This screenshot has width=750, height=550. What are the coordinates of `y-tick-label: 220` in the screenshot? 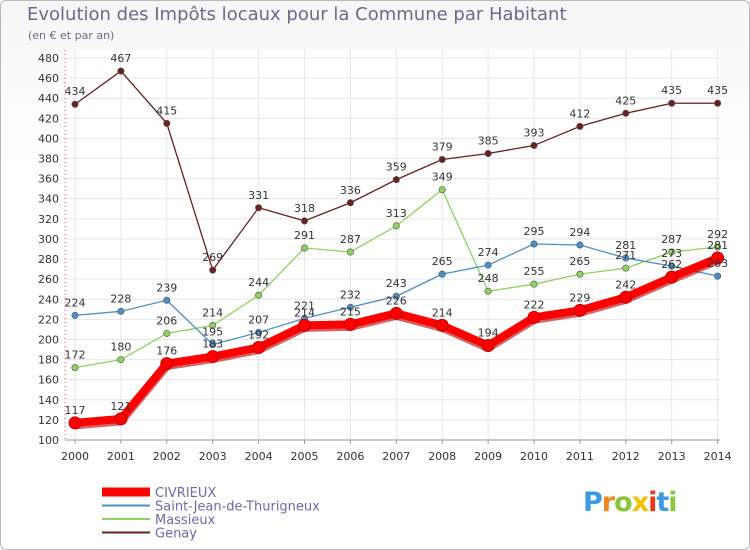 It's located at (48, 319).